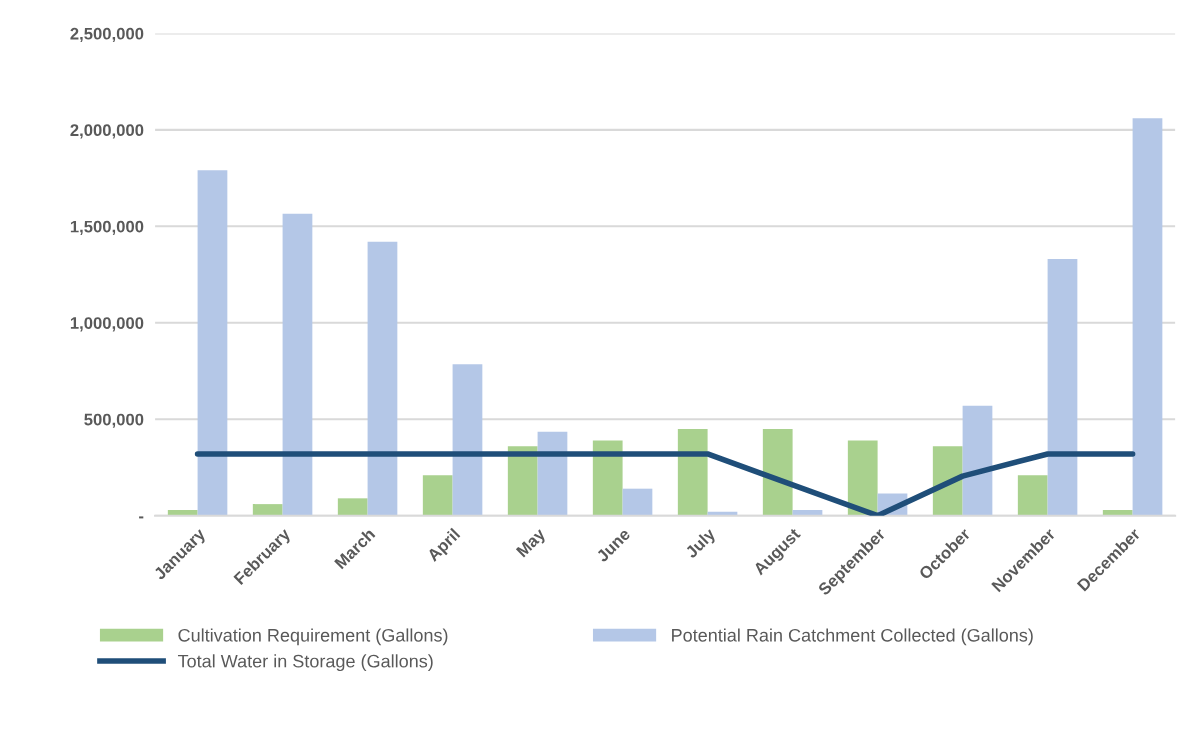 This screenshot has height=742, width=1193. I want to click on y-tick-label: 500,000, so click(114, 420).